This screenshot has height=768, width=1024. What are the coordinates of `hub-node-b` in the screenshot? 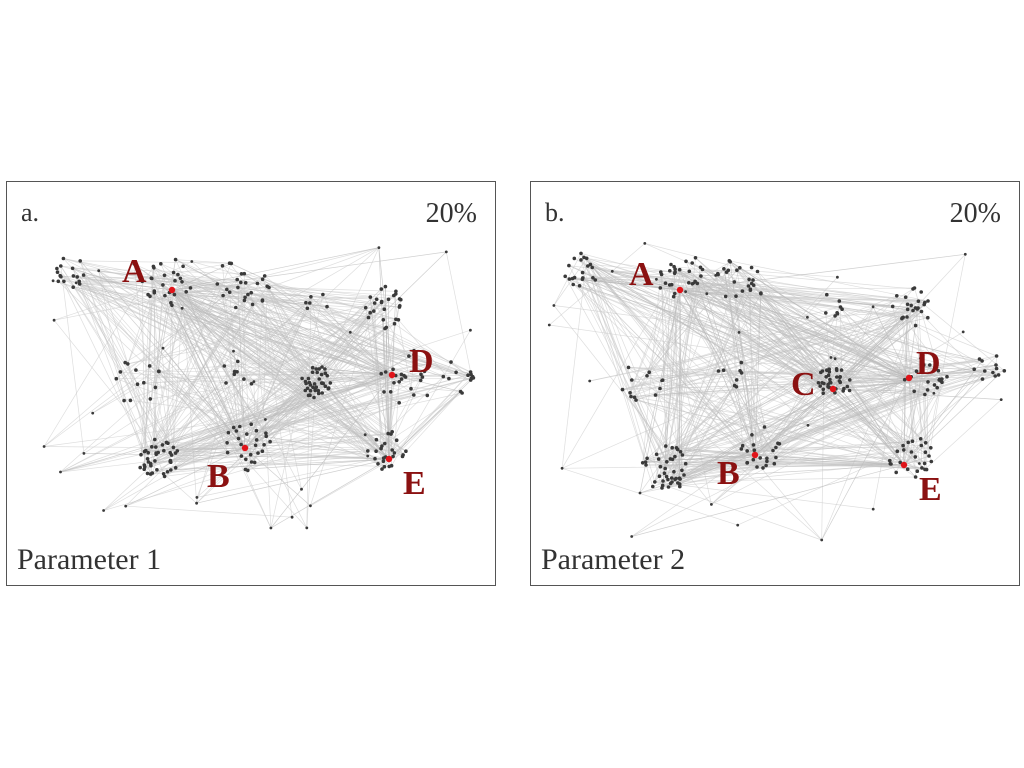 It's located at (755, 455).